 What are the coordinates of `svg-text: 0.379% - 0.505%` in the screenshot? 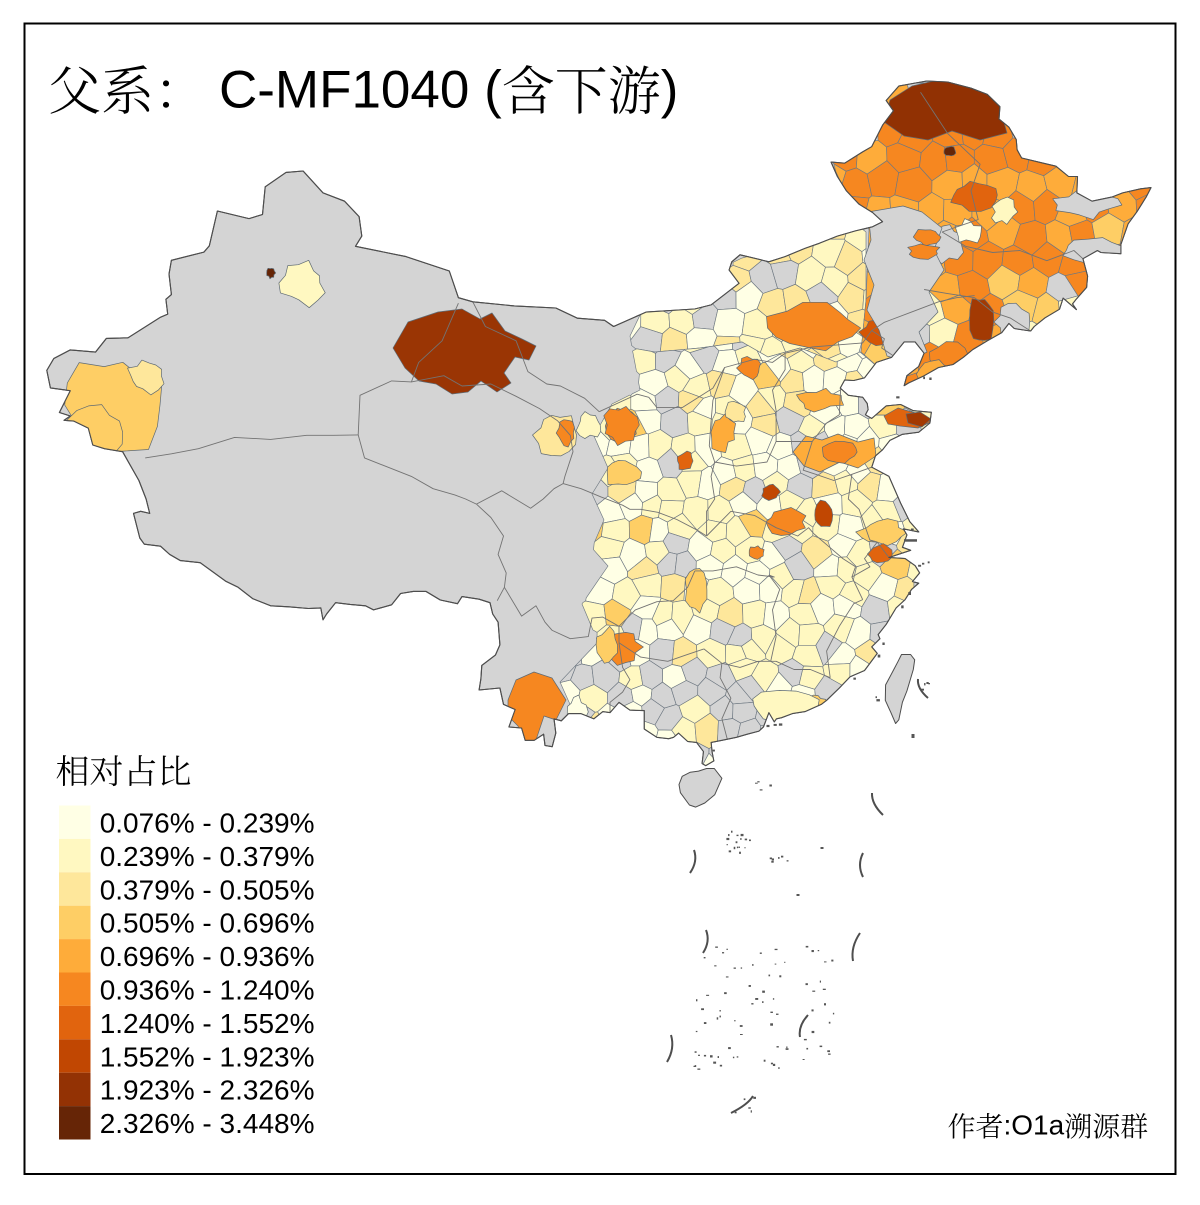 It's located at (207, 889).